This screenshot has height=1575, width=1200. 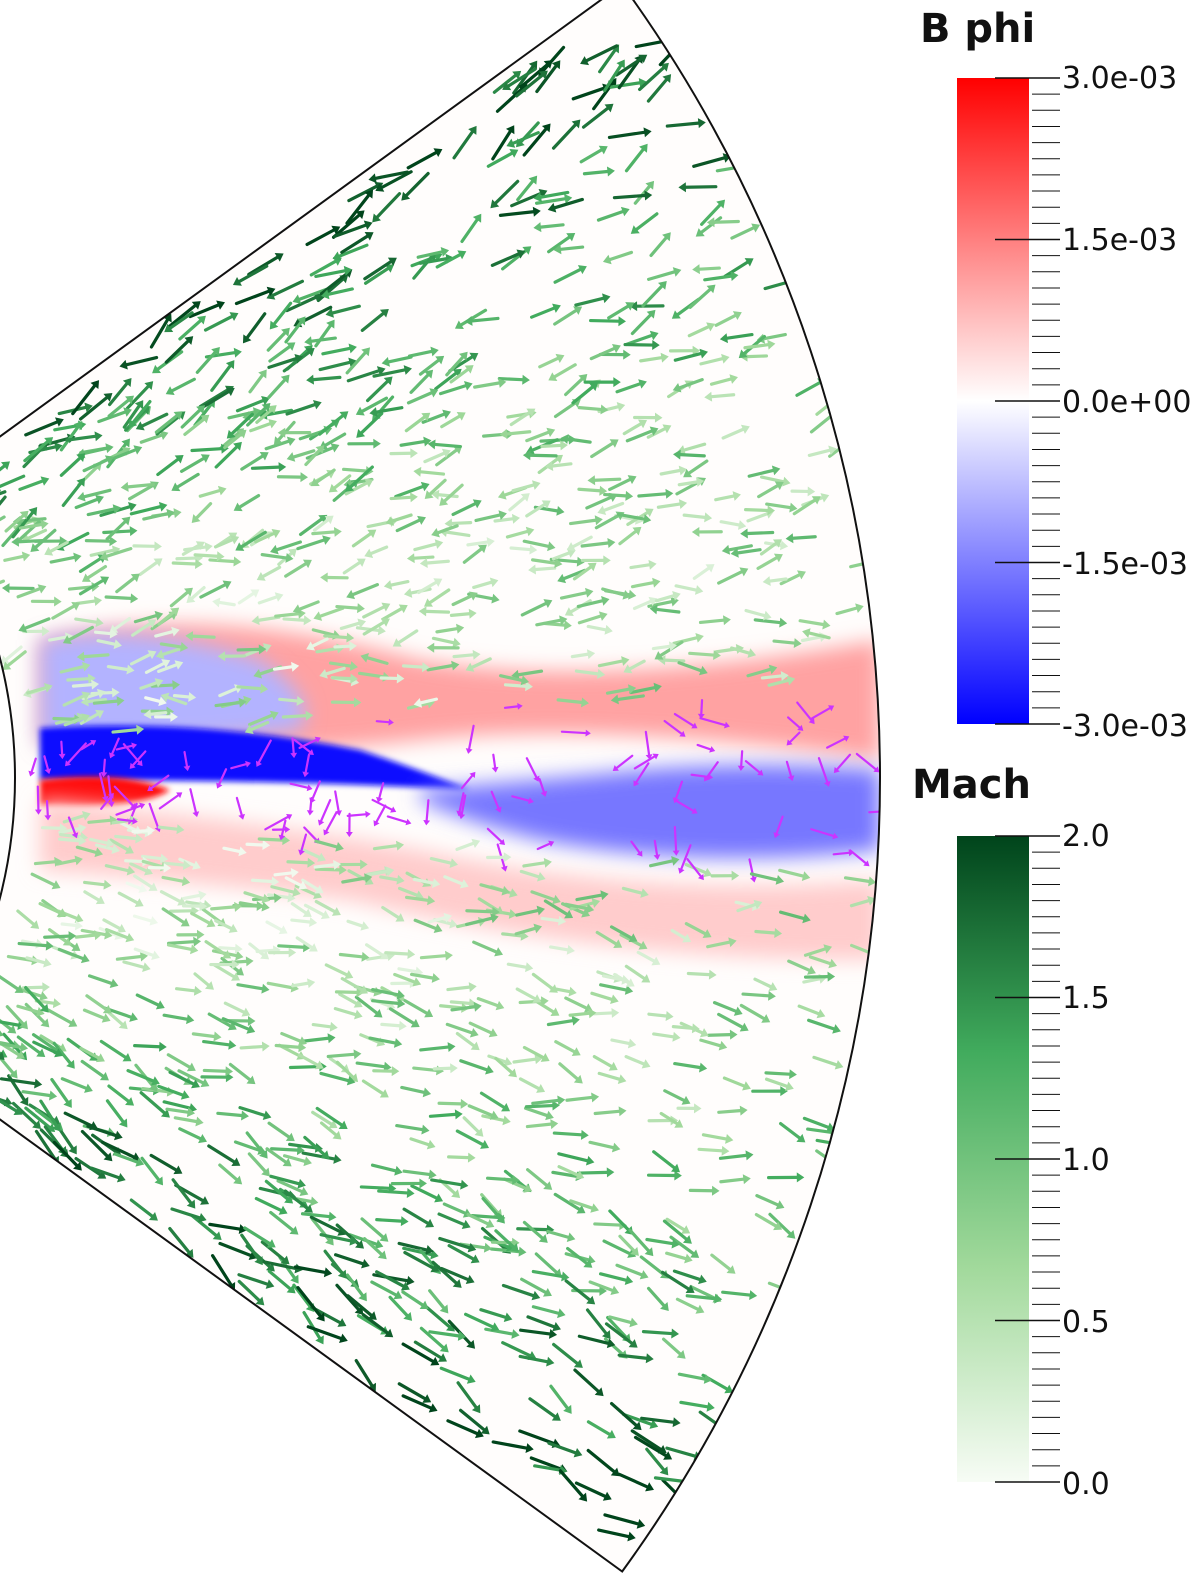 What do you see at coordinates (1126, 402) in the screenshot?
I see `colorbar-bphi-tick-label: 0.0e+00` at bounding box center [1126, 402].